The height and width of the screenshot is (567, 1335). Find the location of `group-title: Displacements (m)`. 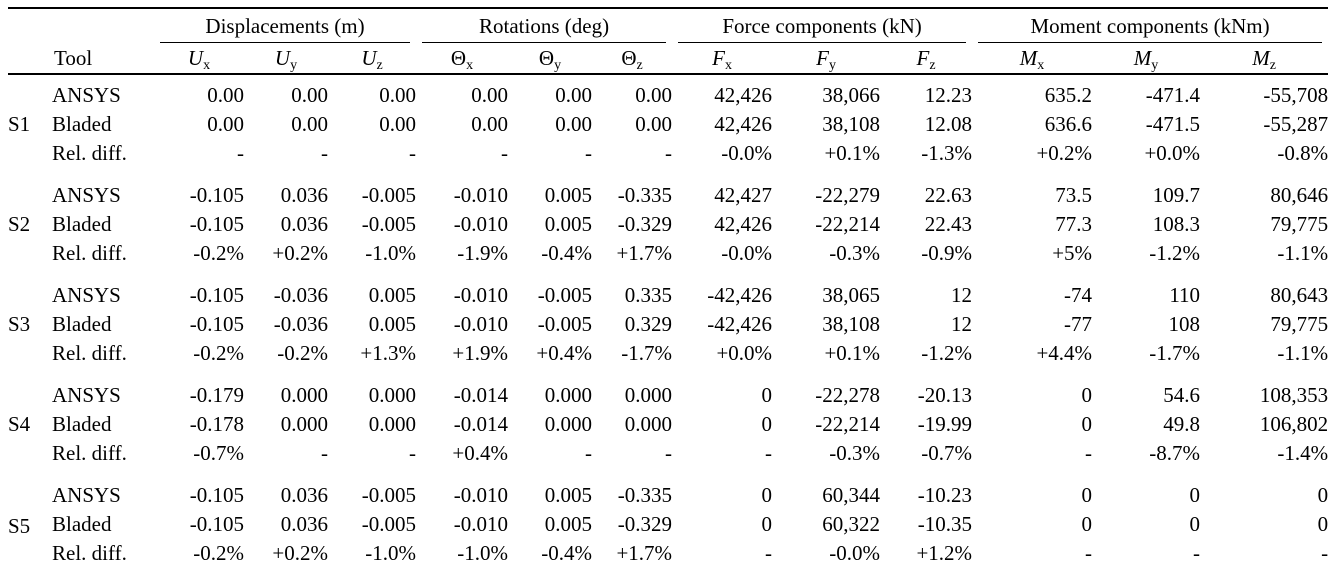

group-title: Displacements (m) is located at coordinates (285, 26).